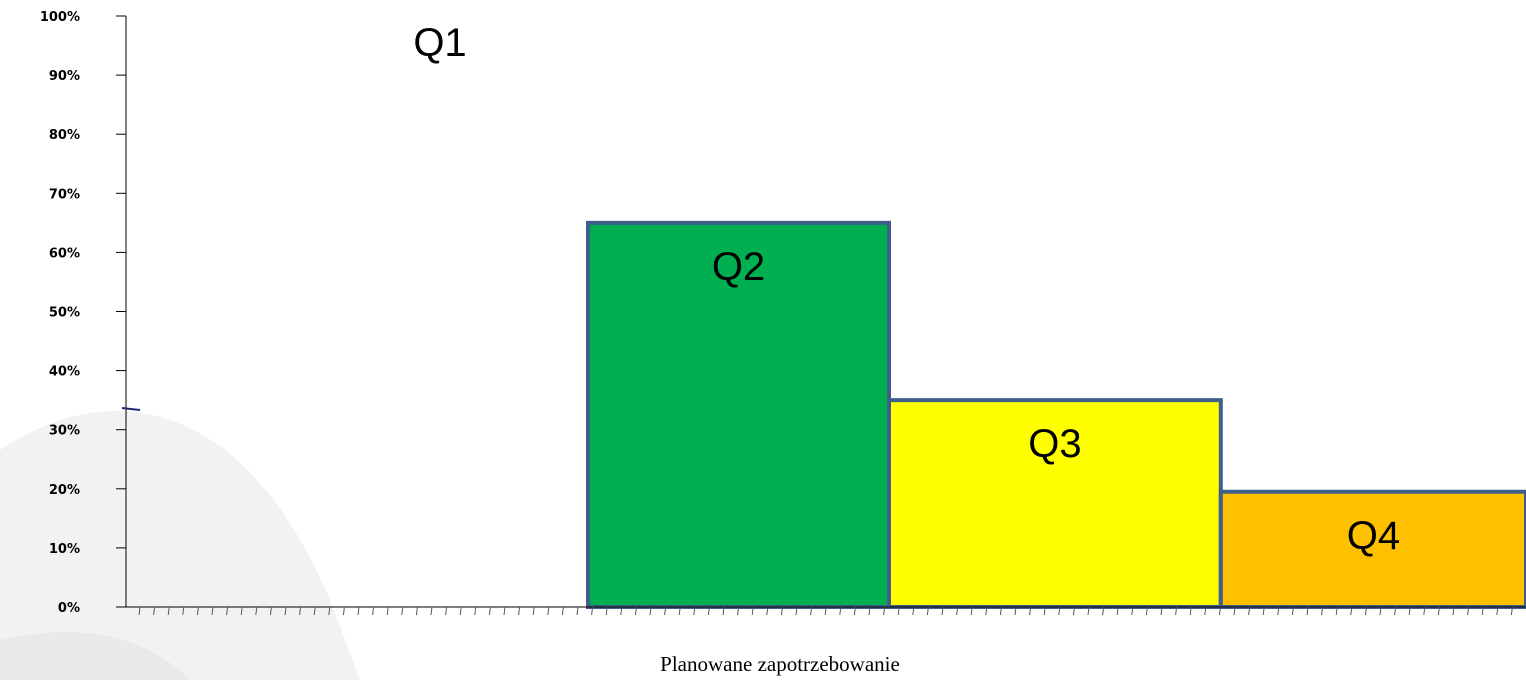  Describe the element at coordinates (1373, 536) in the screenshot. I see `bar-label-q4: Q4` at that location.